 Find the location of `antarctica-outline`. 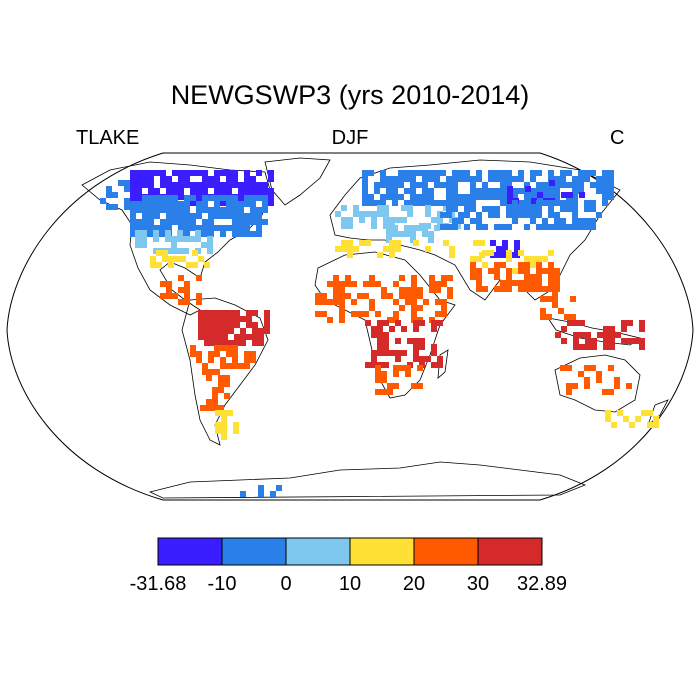

antarctica-outline is located at coordinates (367, 480).